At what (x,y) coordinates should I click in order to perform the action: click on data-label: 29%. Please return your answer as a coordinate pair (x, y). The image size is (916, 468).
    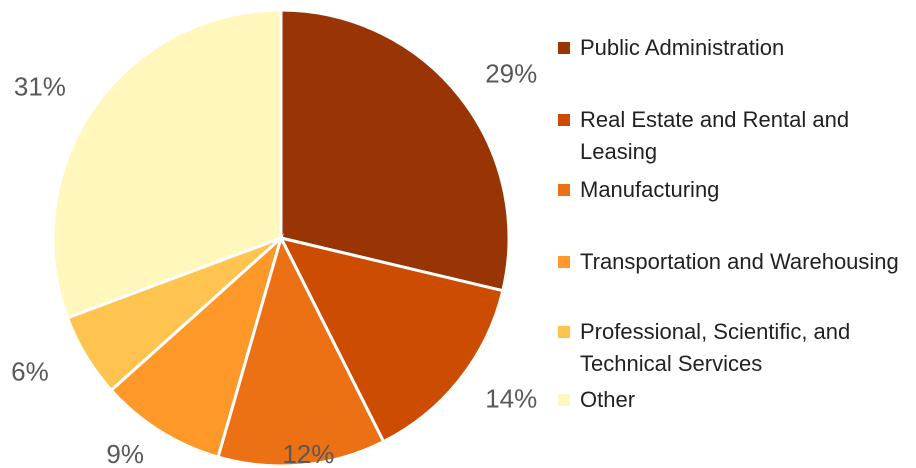
    Looking at the image, I should click on (511, 73).